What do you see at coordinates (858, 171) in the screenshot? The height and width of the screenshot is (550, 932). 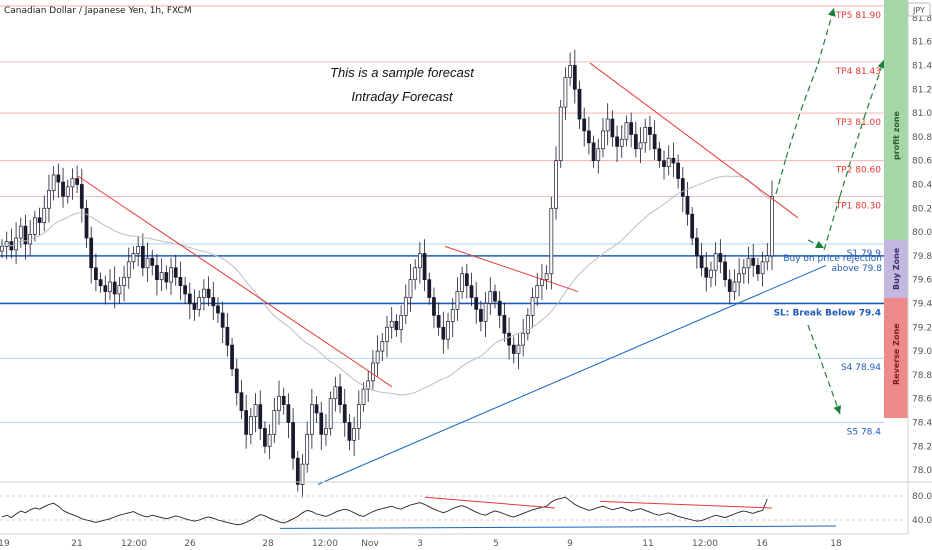 I see `level-label: TP2 80.60` at bounding box center [858, 171].